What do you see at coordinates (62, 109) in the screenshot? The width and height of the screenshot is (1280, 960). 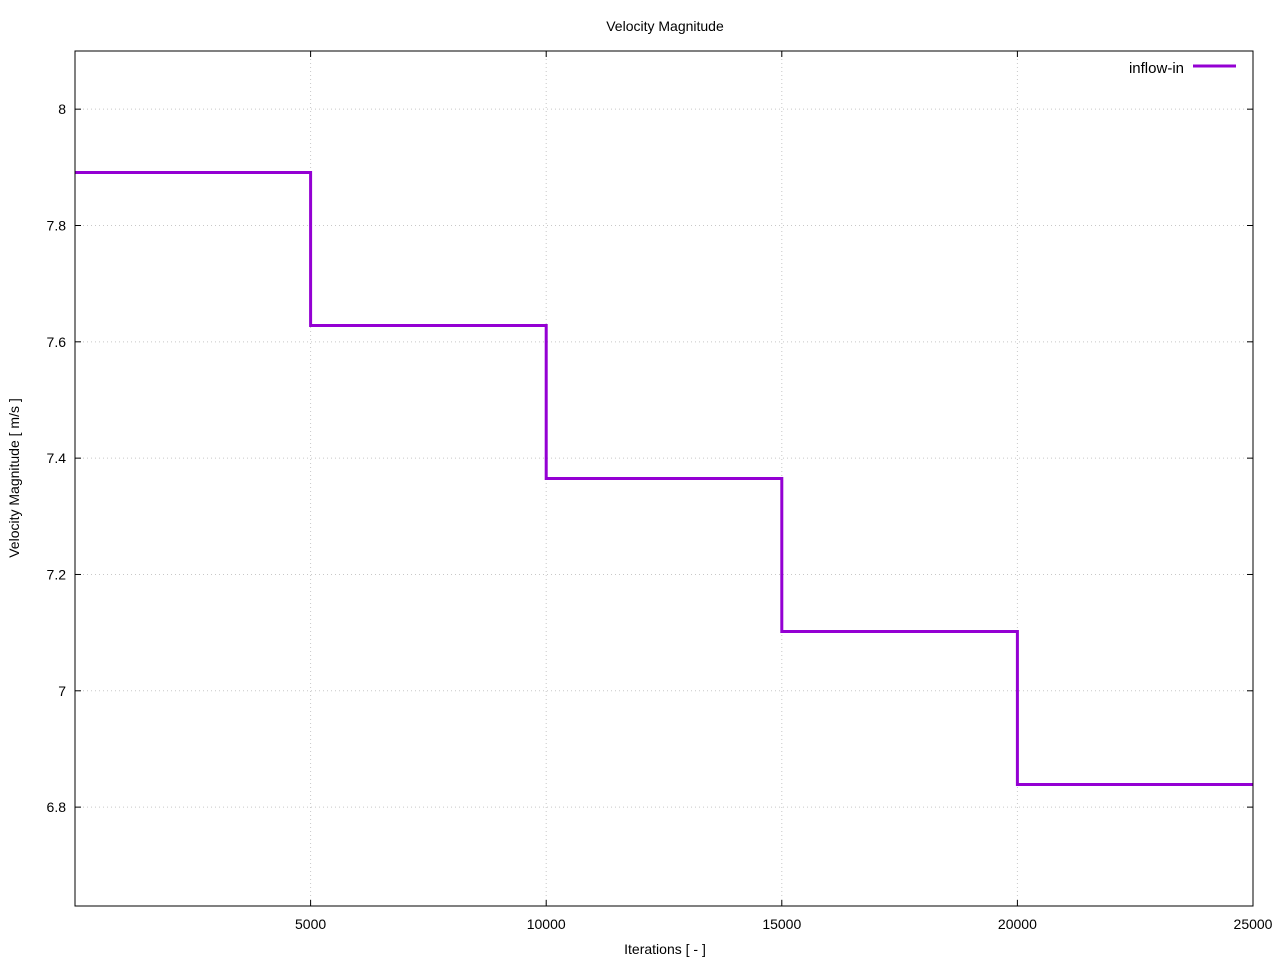 I see `y-tick-label: 8` at bounding box center [62, 109].